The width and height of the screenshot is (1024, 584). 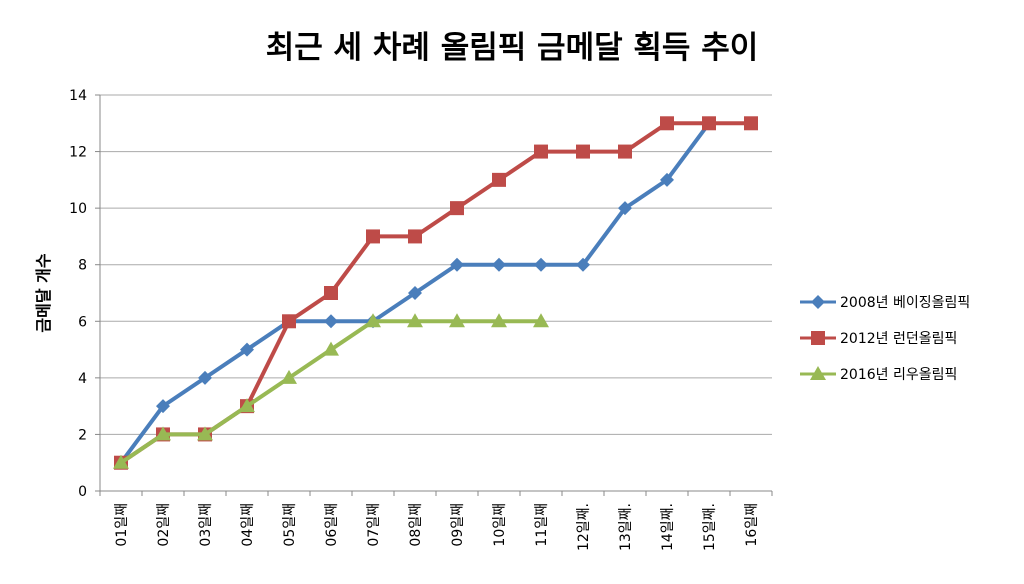 What do you see at coordinates (206, 525) in the screenshot?
I see `x-tick-label: 03일째` at bounding box center [206, 525].